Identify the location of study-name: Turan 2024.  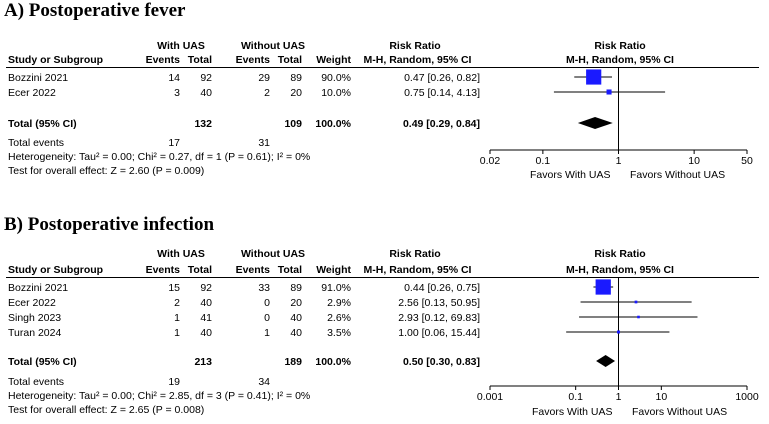
(35, 333).